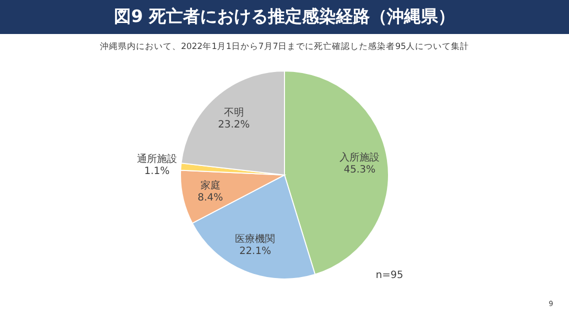 The width and height of the screenshot is (569, 320). I want to click on slice-label: 通所施設, so click(156, 158).